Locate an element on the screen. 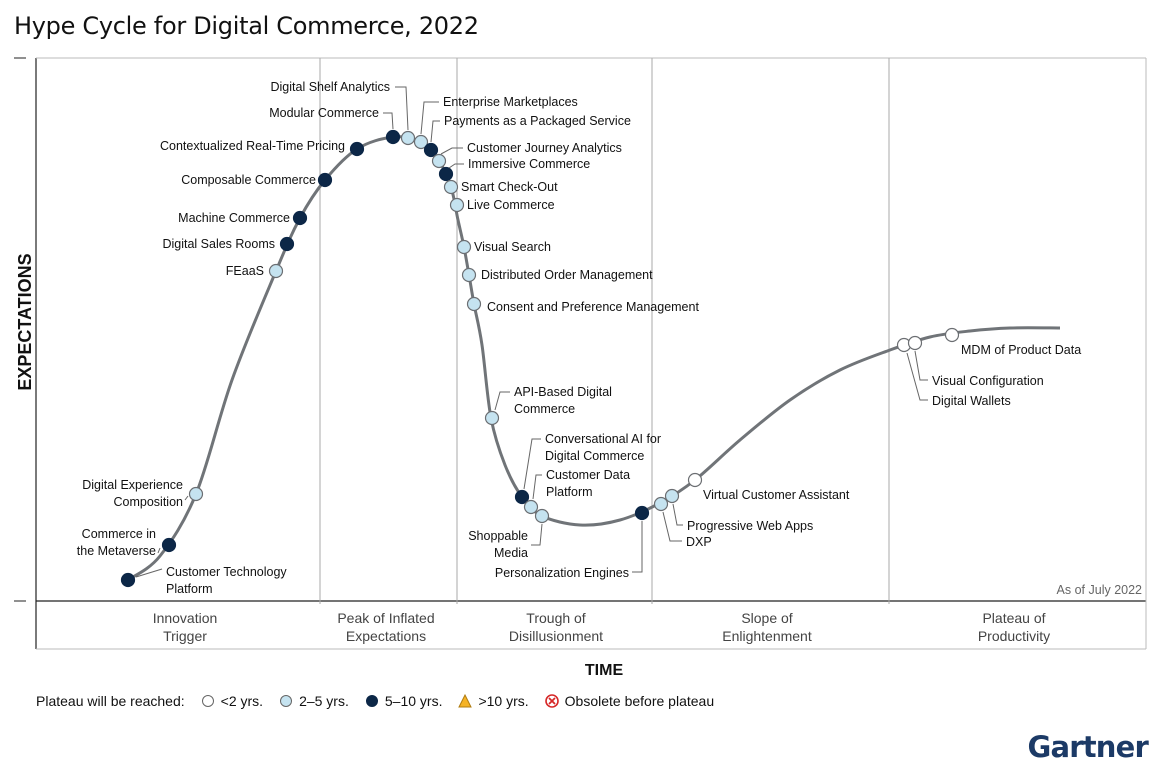 The image size is (1170, 771). leader-dxp is located at coordinates (672, 526).